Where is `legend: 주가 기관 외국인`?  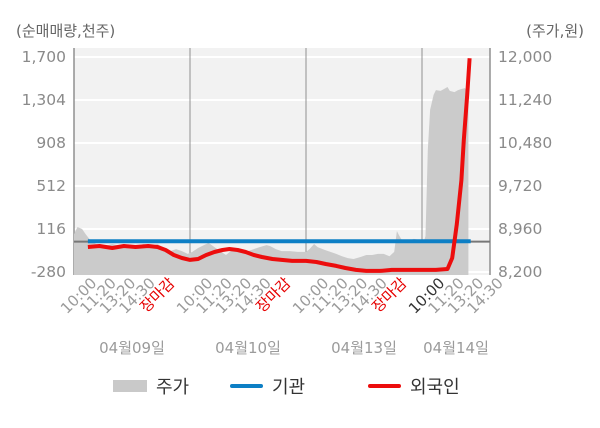 legend: 주가 기관 외국인 is located at coordinates (300, 389).